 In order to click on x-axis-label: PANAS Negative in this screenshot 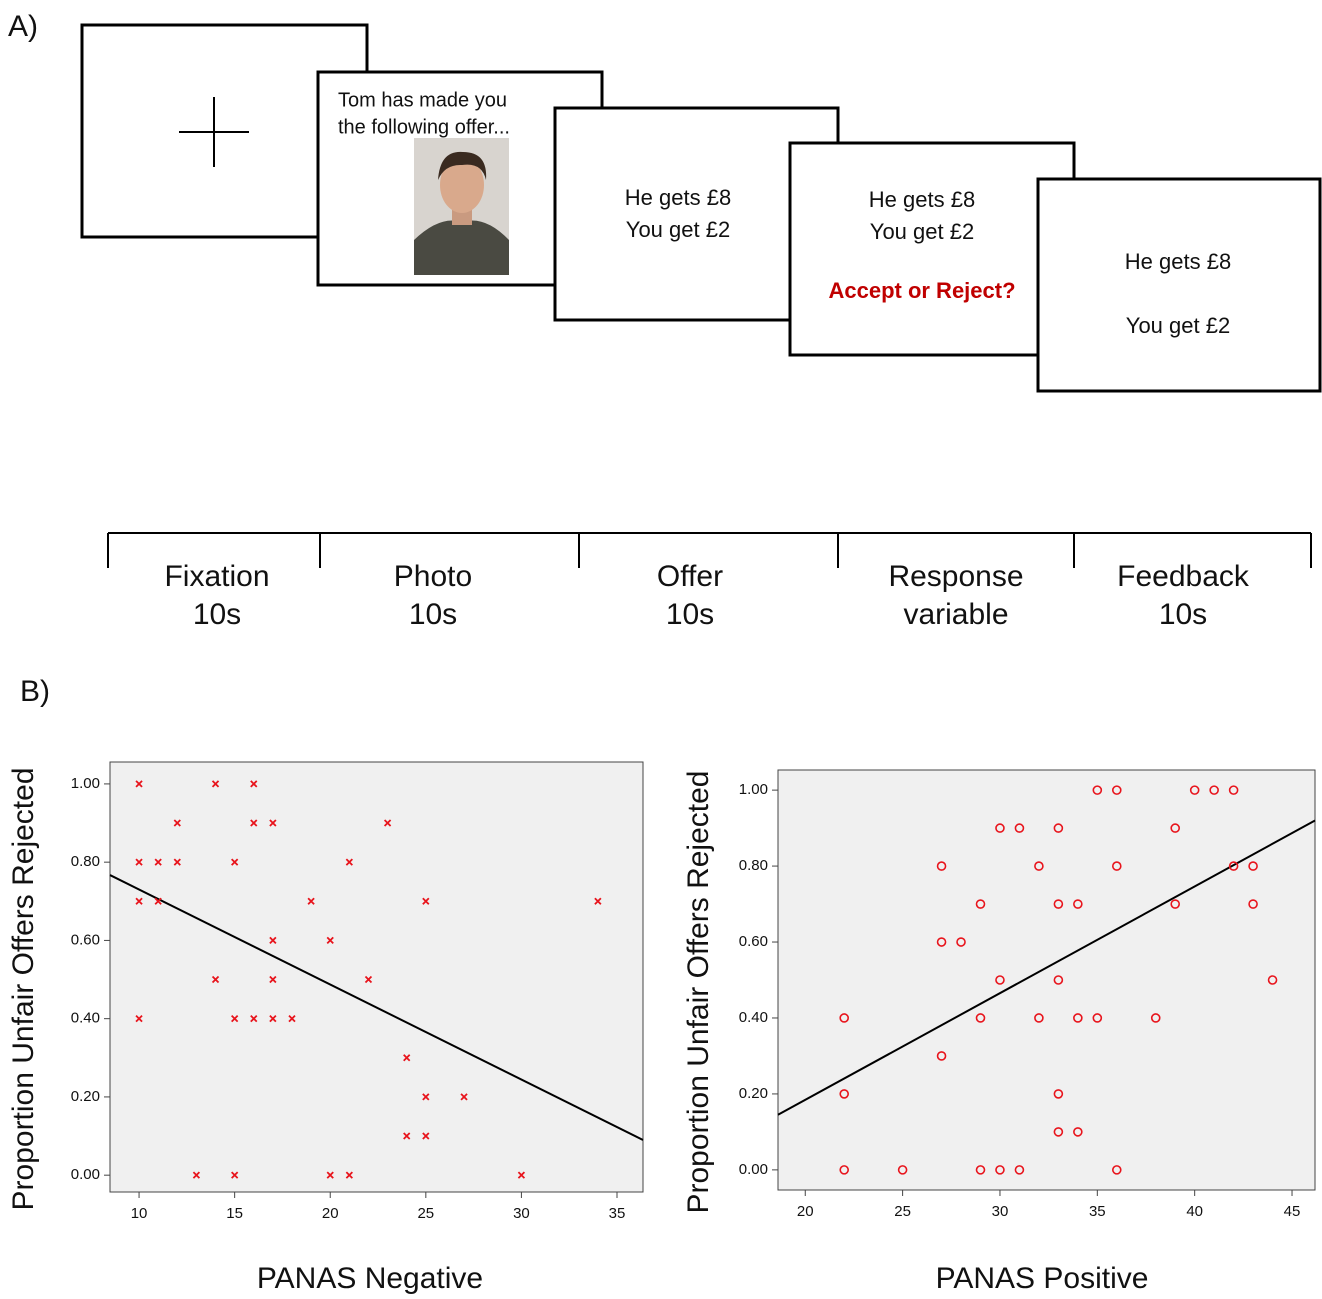, I will do `click(370, 1278)`.